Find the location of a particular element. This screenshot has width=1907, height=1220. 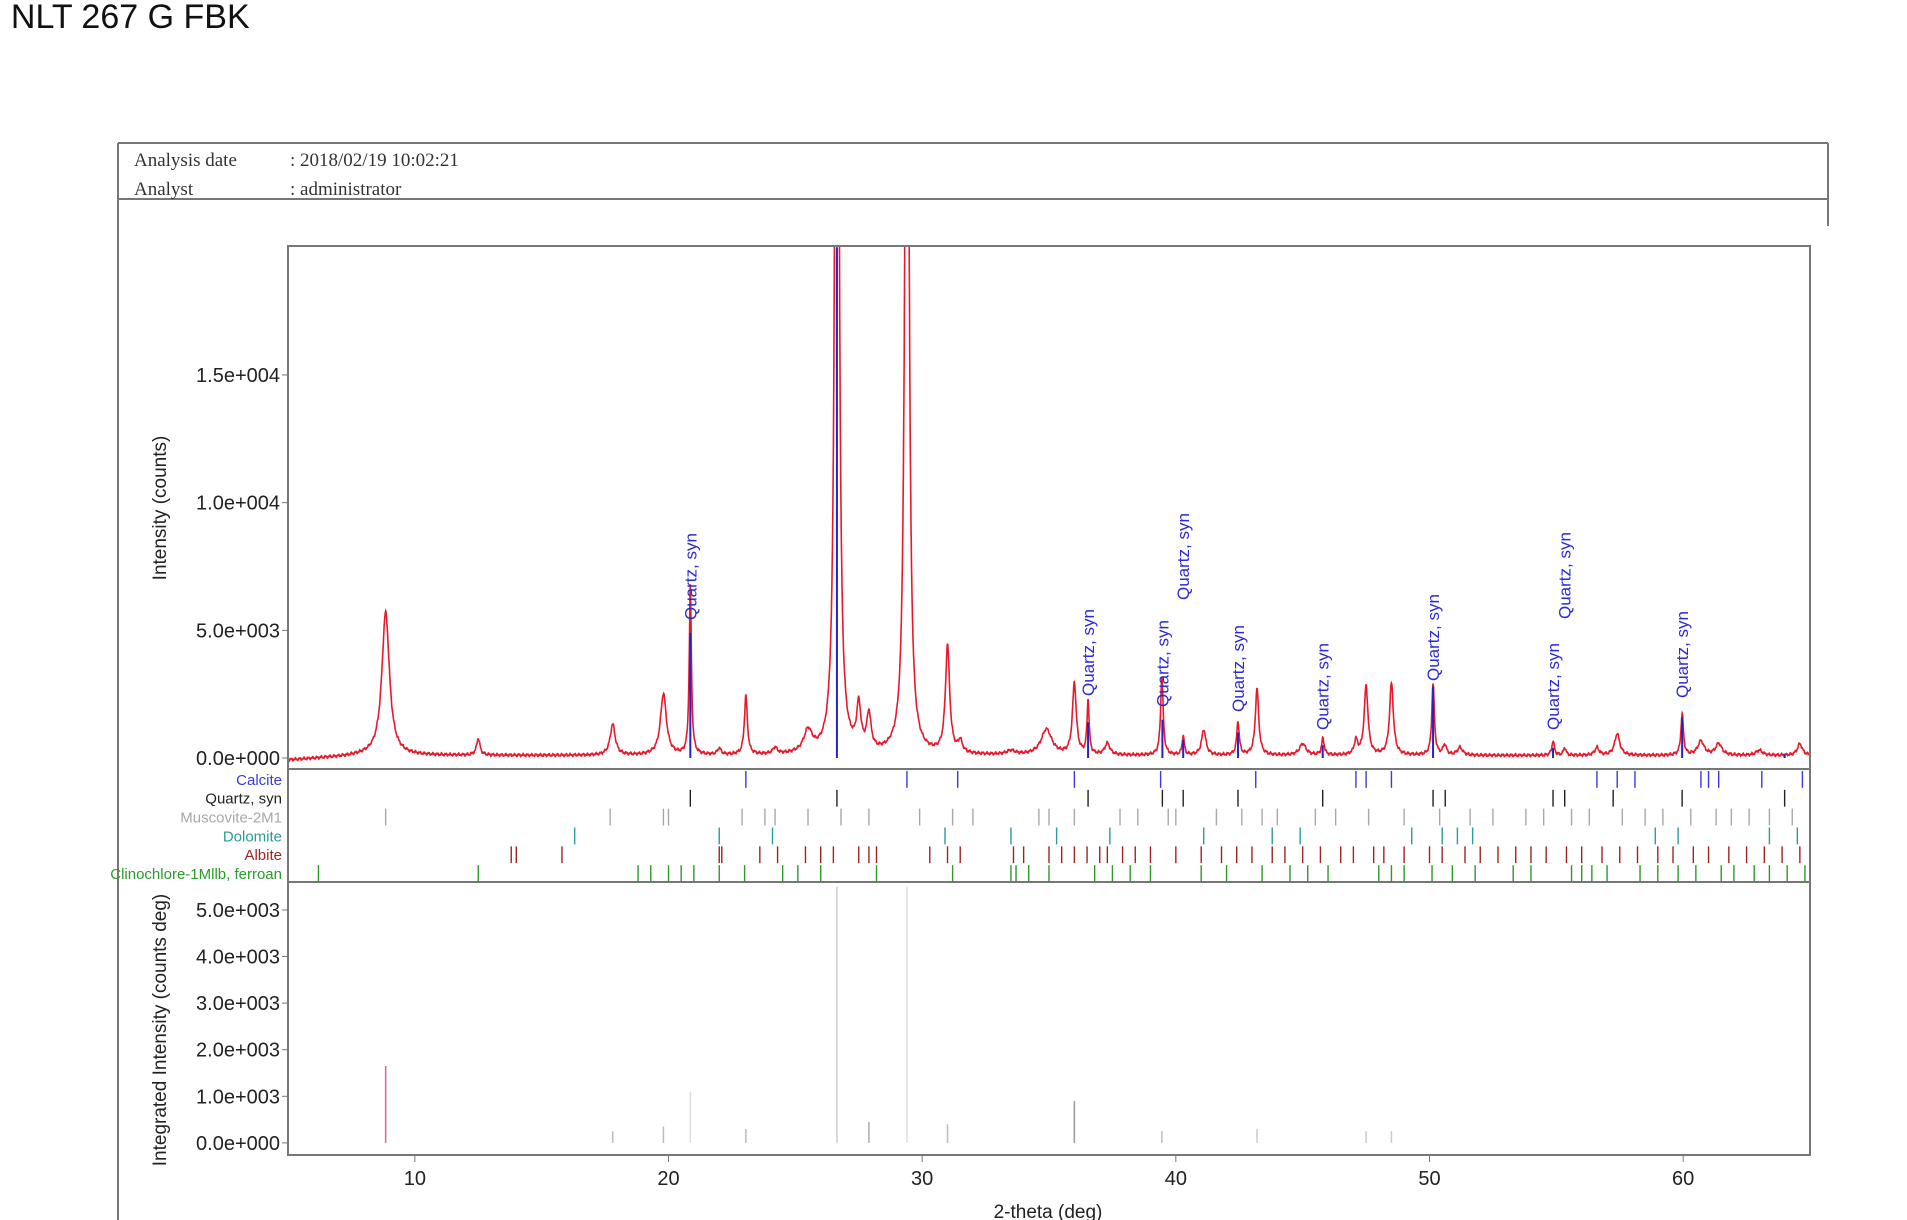

y-tick-label: 1.0e+004 is located at coordinates (238, 504).